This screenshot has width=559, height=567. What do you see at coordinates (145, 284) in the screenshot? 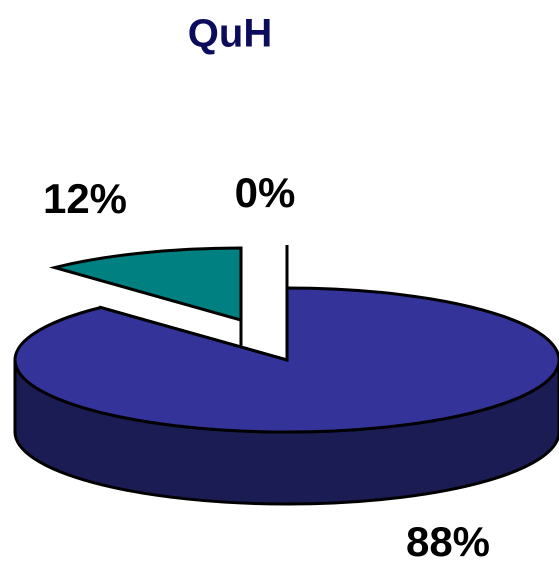
I see `slice` at bounding box center [145, 284].